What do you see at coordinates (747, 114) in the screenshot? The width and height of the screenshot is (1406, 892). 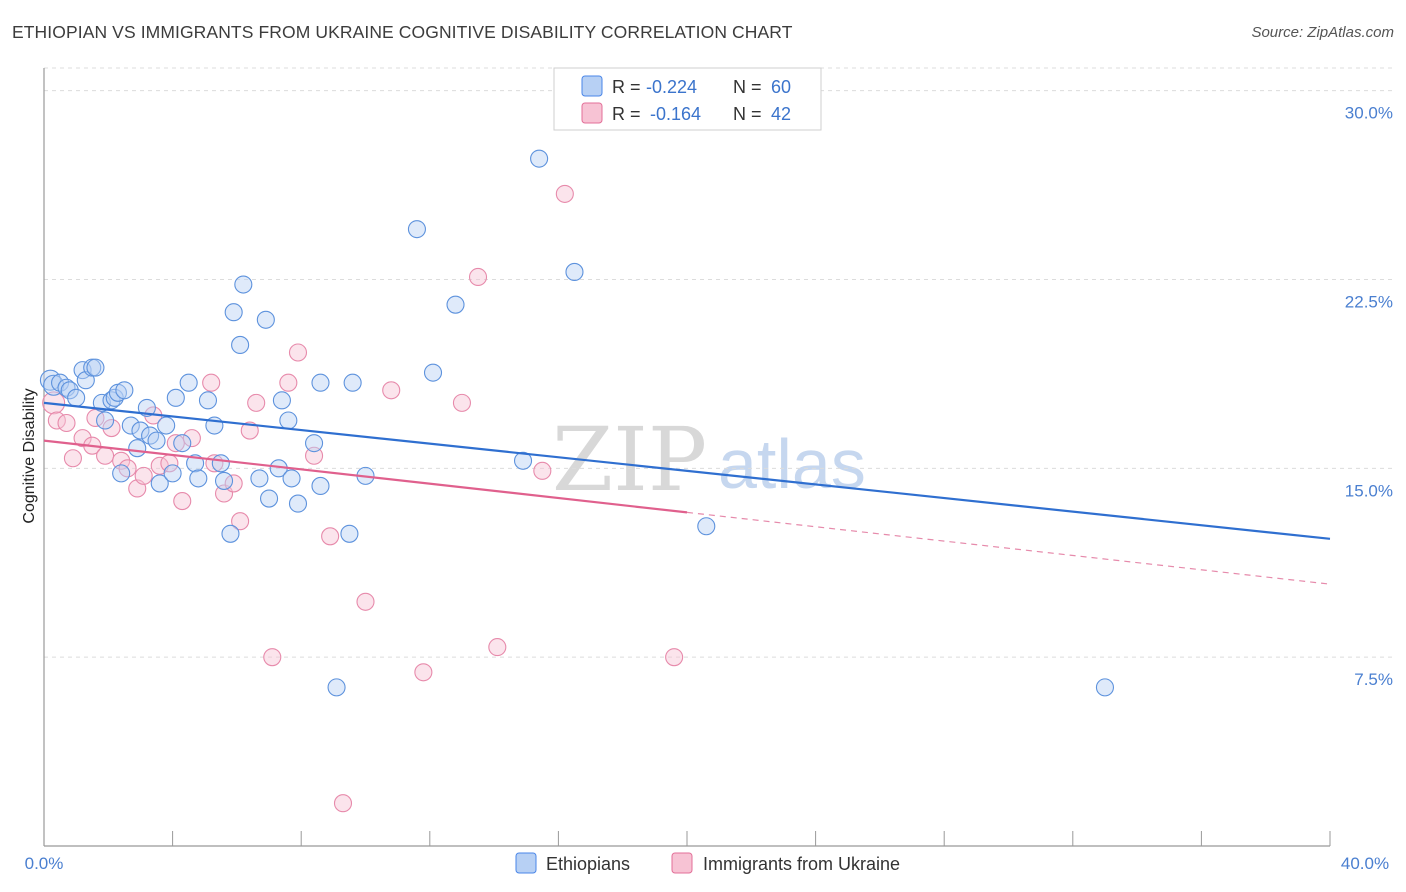 I see `legend-n-label-2: N =` at bounding box center [747, 114].